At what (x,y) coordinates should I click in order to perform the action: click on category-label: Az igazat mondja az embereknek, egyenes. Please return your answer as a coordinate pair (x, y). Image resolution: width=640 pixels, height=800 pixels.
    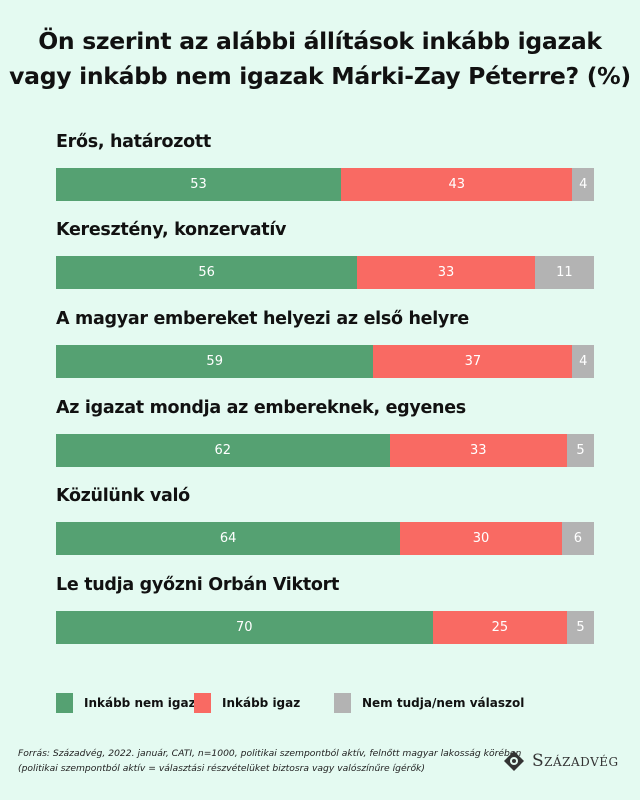
    Looking at the image, I should click on (261, 408).